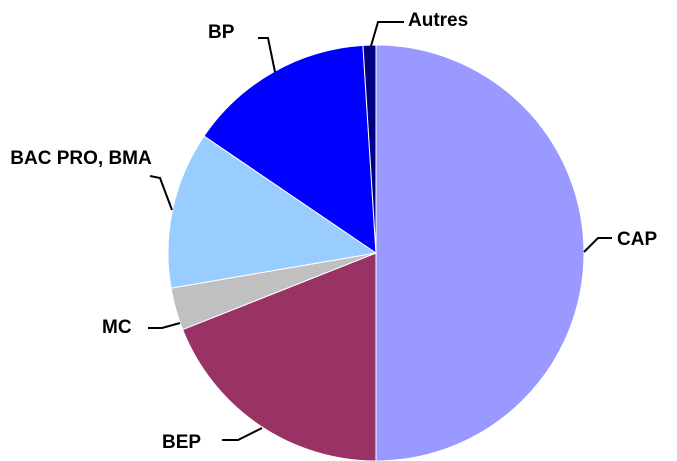 This screenshot has height=461, width=677. I want to click on slice-label: BEP, so click(182, 442).